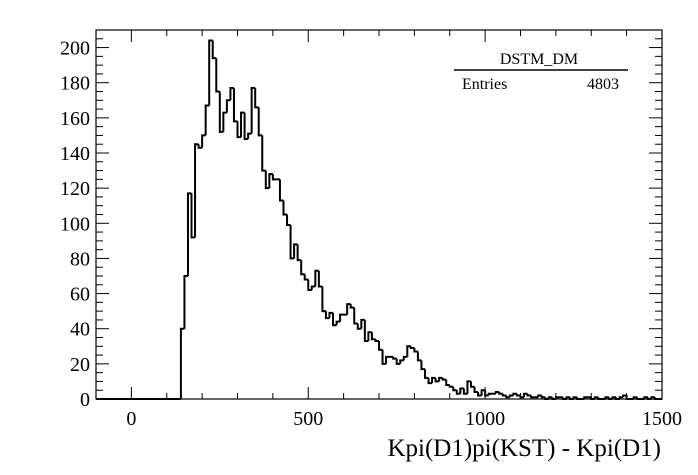 The height and width of the screenshot is (475, 698). Describe the element at coordinates (75, 189) in the screenshot. I see `y-tick-label: 120` at that location.